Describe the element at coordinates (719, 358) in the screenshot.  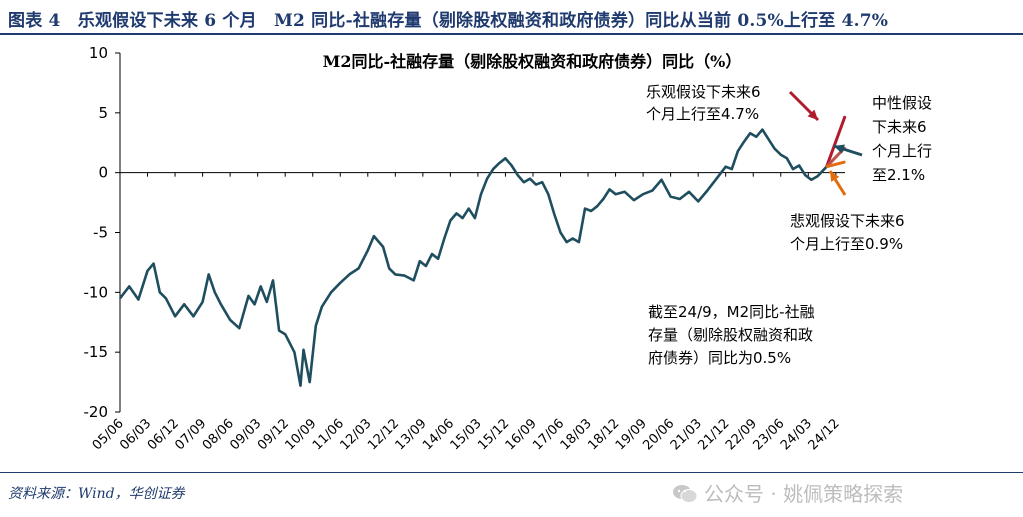
I see `annotation-current-line: 府债券）同比为0.5%` at that location.